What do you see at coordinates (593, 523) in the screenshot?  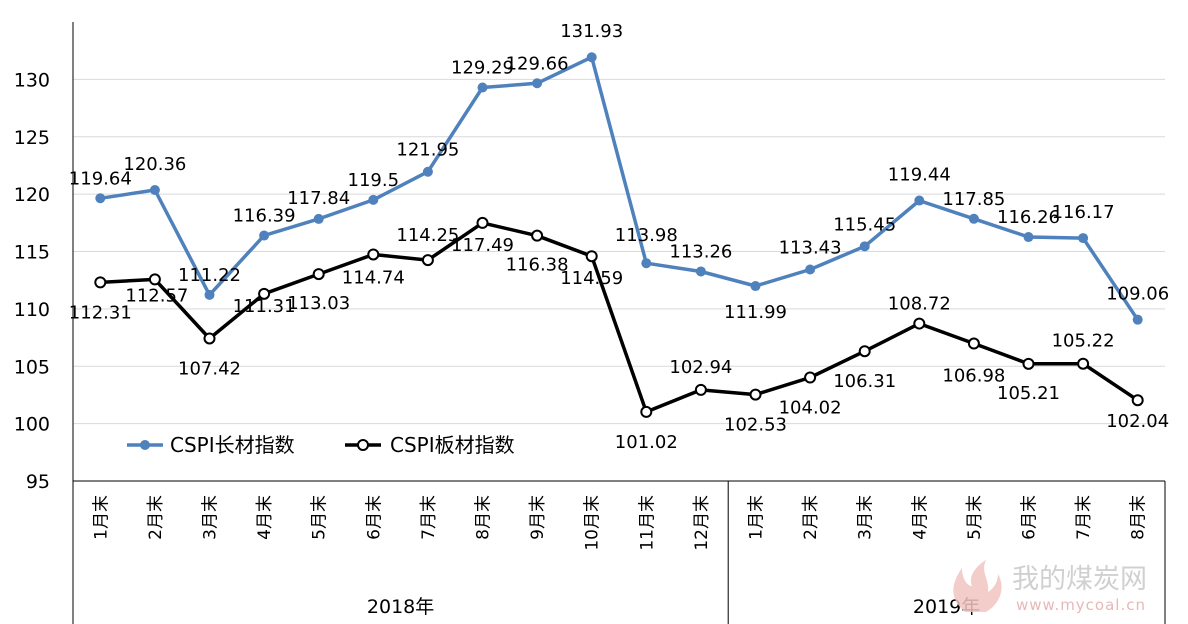 I see `x-category-label: 10月末` at bounding box center [593, 523].